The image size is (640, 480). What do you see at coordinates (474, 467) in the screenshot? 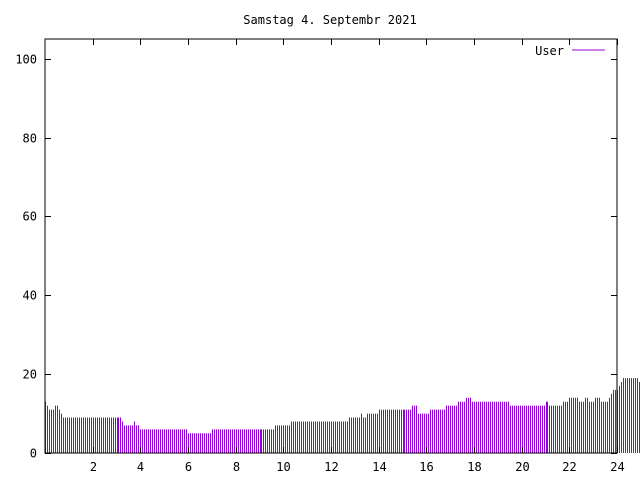
I see `x-tick-label: 18` at bounding box center [474, 467].